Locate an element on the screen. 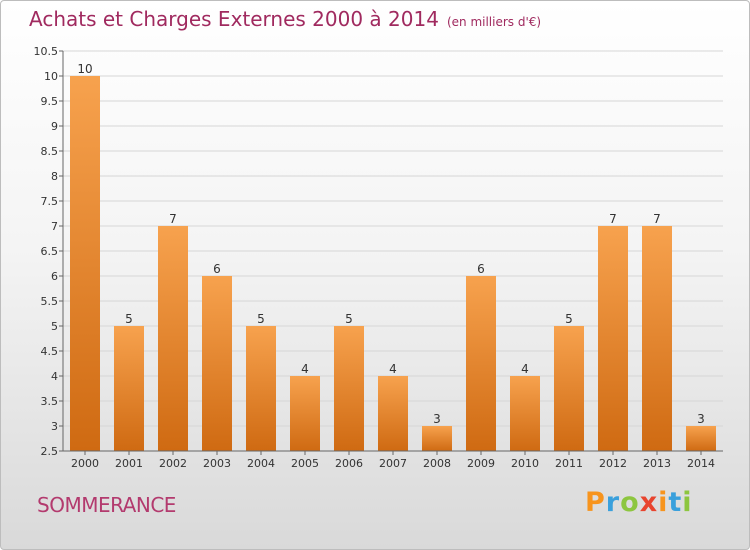 The height and width of the screenshot is (550, 750). x-tick-label: 2004 is located at coordinates (261, 463).